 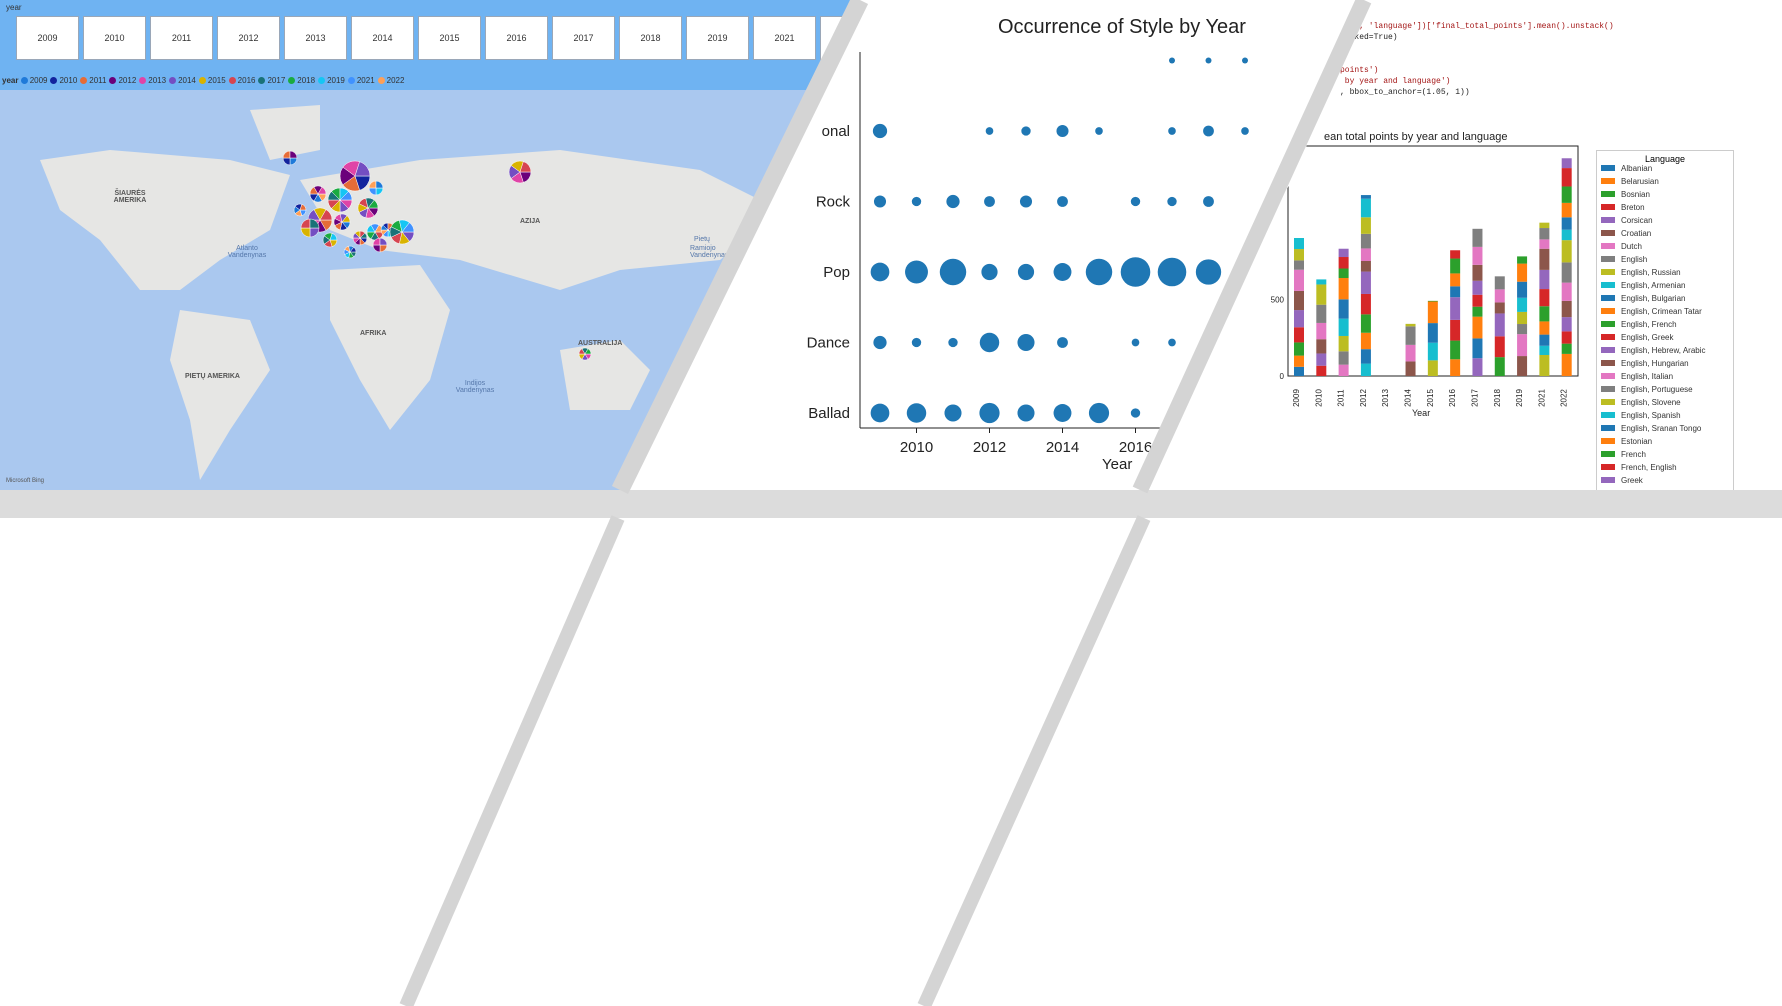 What do you see at coordinates (78, 973) in the screenshot?
I see `table-row: 2014 Pop 11` at bounding box center [78, 973].